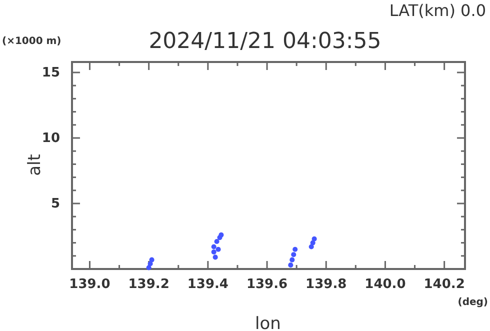  Describe the element at coordinates (437, 10) in the screenshot. I see `chart-subtitle: LAT(km) 0.0` at that location.